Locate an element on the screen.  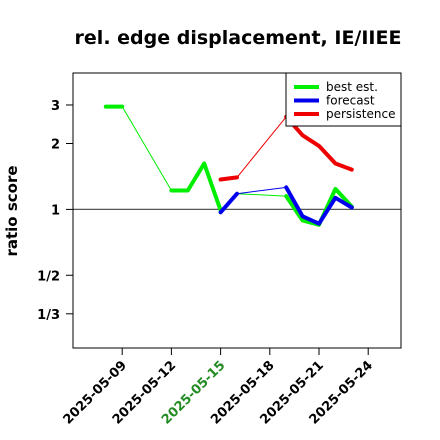
y-axis-label: ratio score is located at coordinates (12, 210).